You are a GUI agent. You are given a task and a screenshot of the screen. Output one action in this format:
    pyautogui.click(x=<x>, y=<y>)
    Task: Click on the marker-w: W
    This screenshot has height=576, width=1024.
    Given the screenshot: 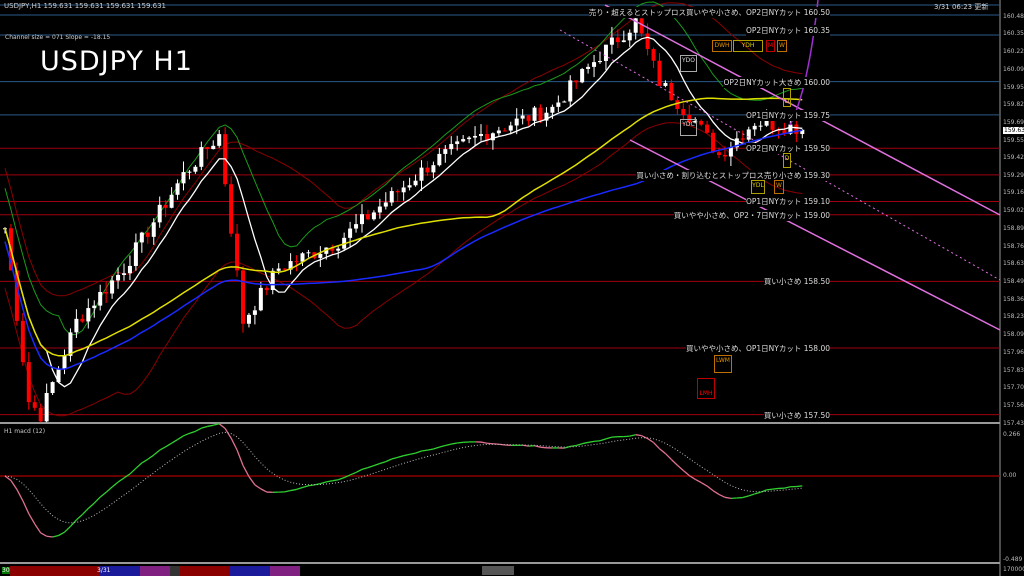 What is the action you would take?
    pyautogui.click(x=782, y=46)
    